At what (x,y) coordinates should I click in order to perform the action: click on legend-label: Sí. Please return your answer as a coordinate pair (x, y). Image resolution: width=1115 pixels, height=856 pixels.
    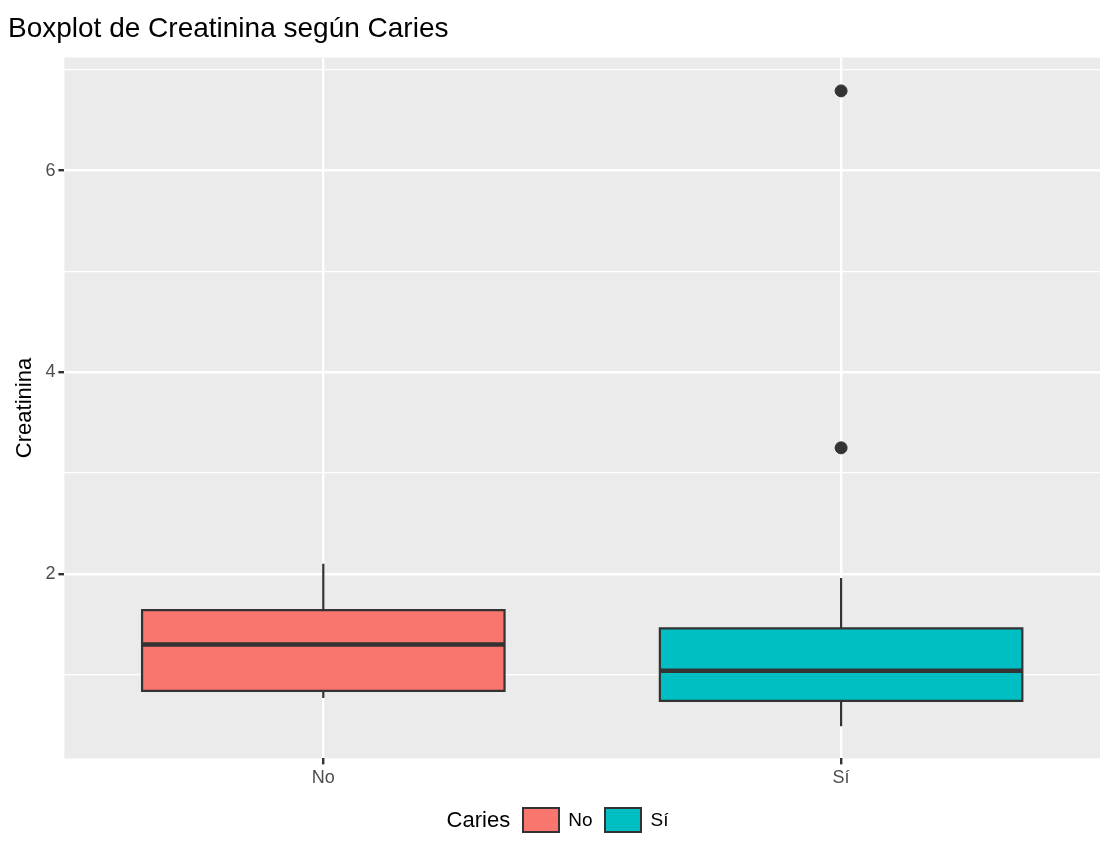
    Looking at the image, I should click on (659, 820).